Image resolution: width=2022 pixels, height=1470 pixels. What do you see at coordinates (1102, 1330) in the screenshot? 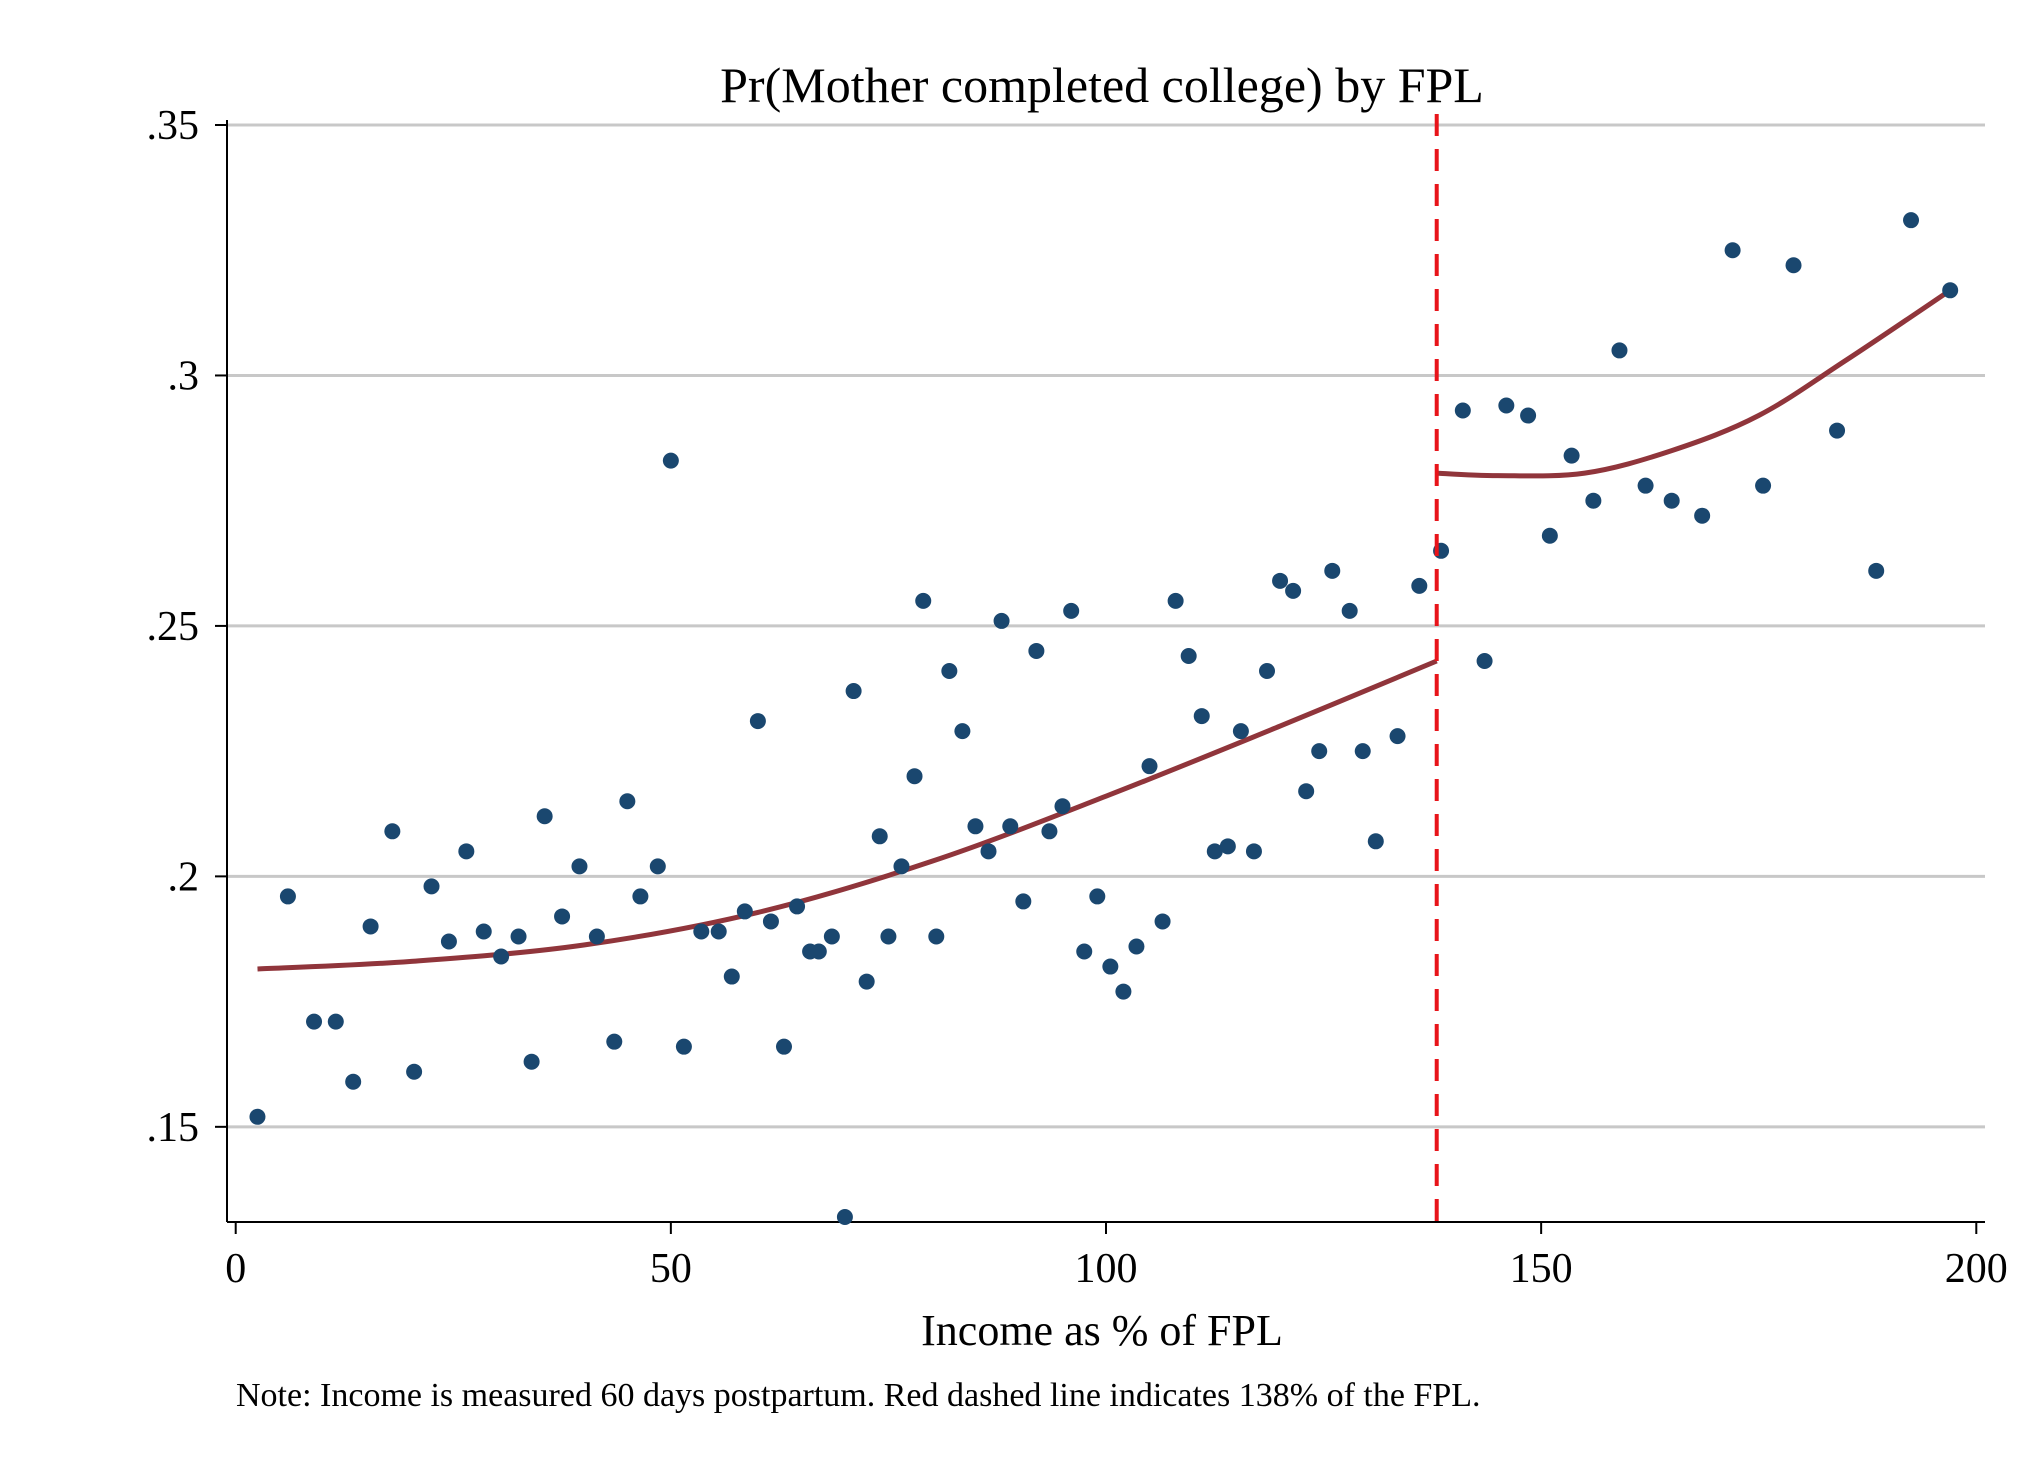
I see `x-axis-label: Income as % of FPL` at bounding box center [1102, 1330].